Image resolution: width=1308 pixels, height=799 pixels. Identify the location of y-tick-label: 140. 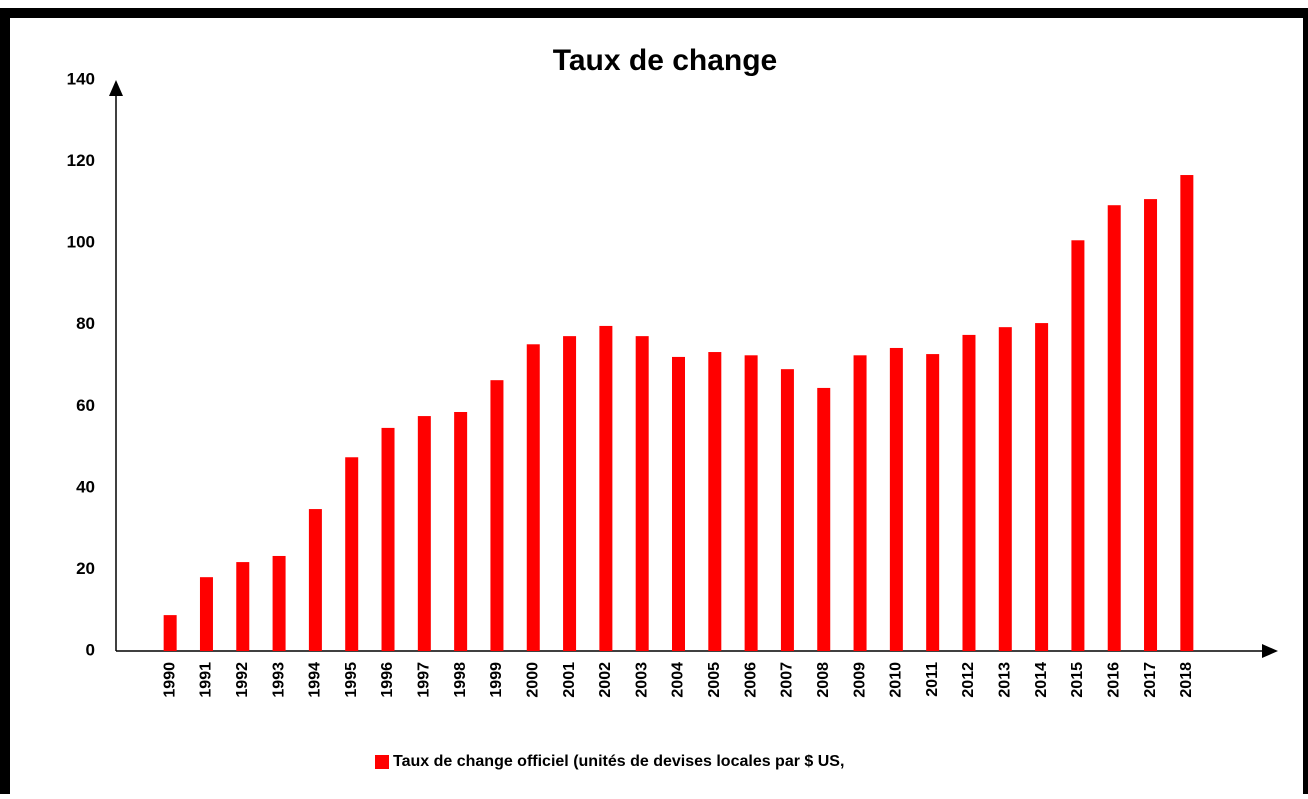
(81, 78).